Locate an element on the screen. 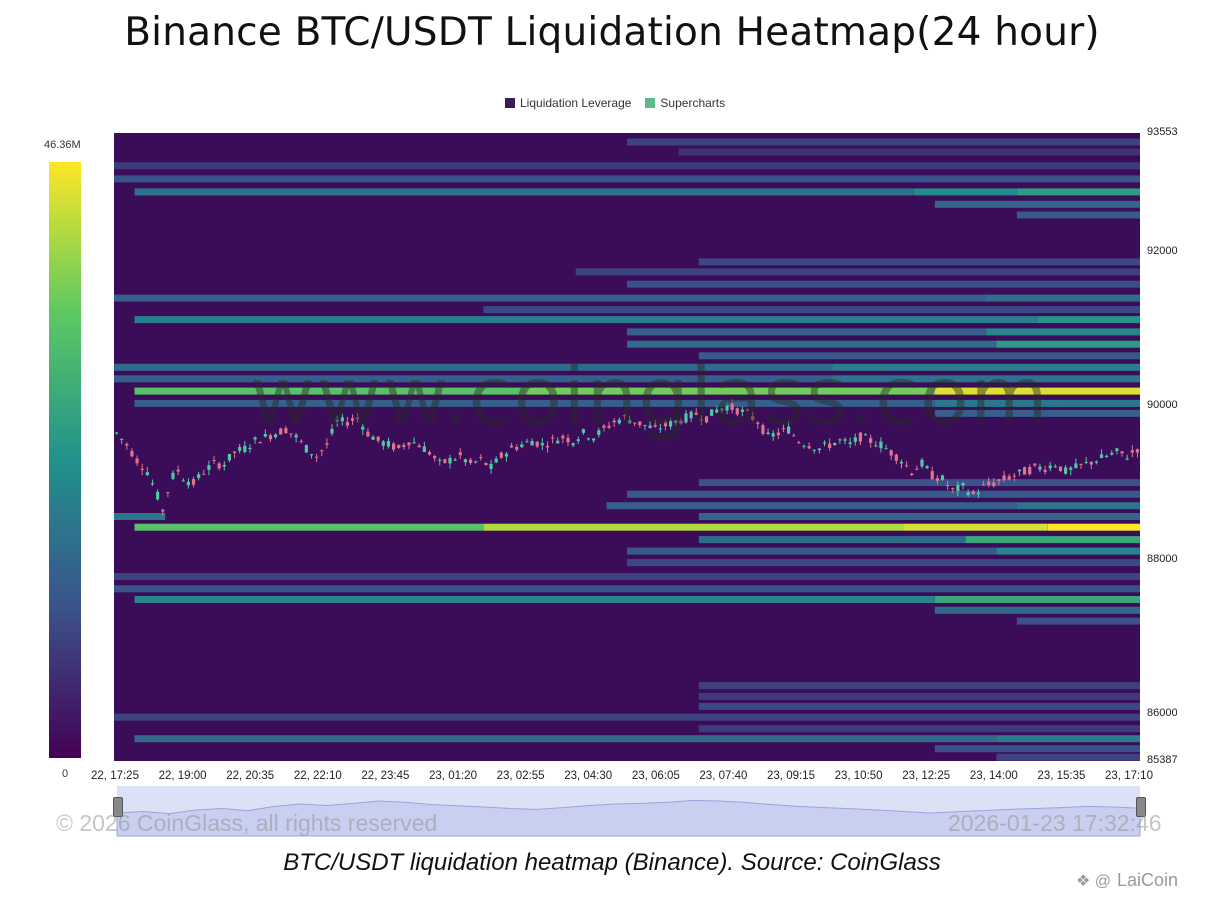 The image size is (1224, 906). x-tick-label: 23, 12:25 is located at coordinates (926, 776).